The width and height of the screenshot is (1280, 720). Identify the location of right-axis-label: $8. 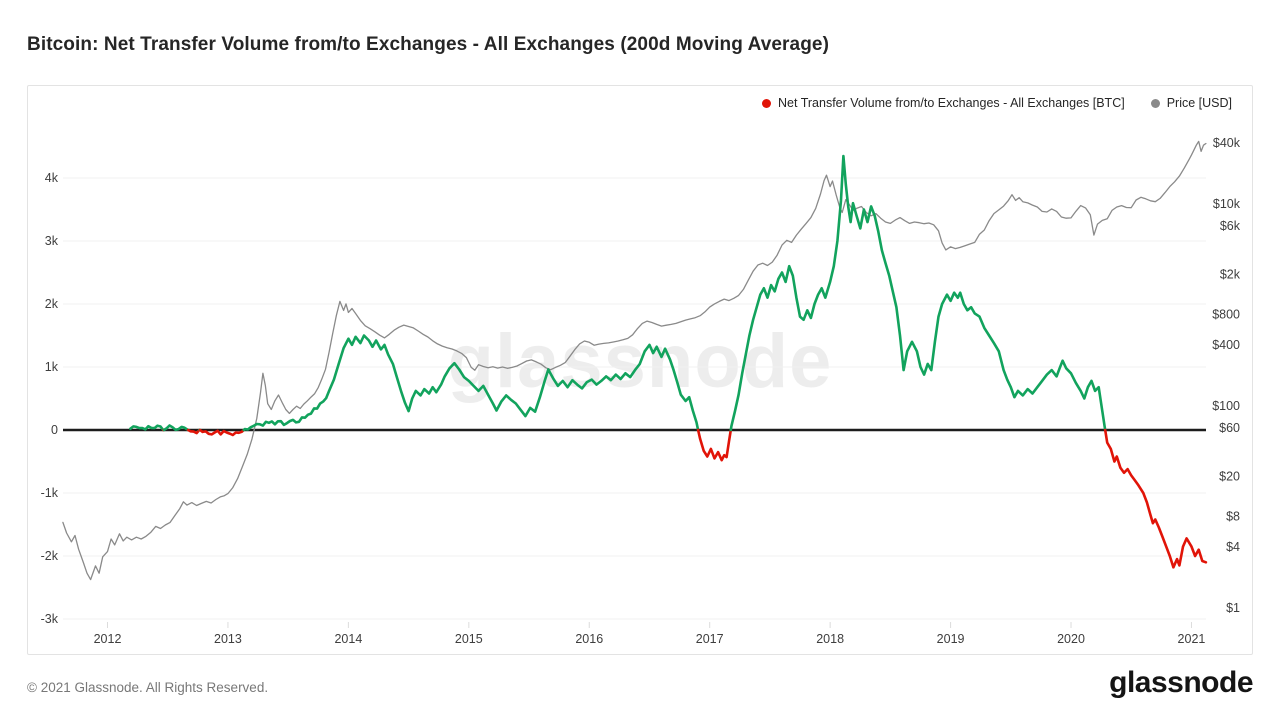
(1233, 517).